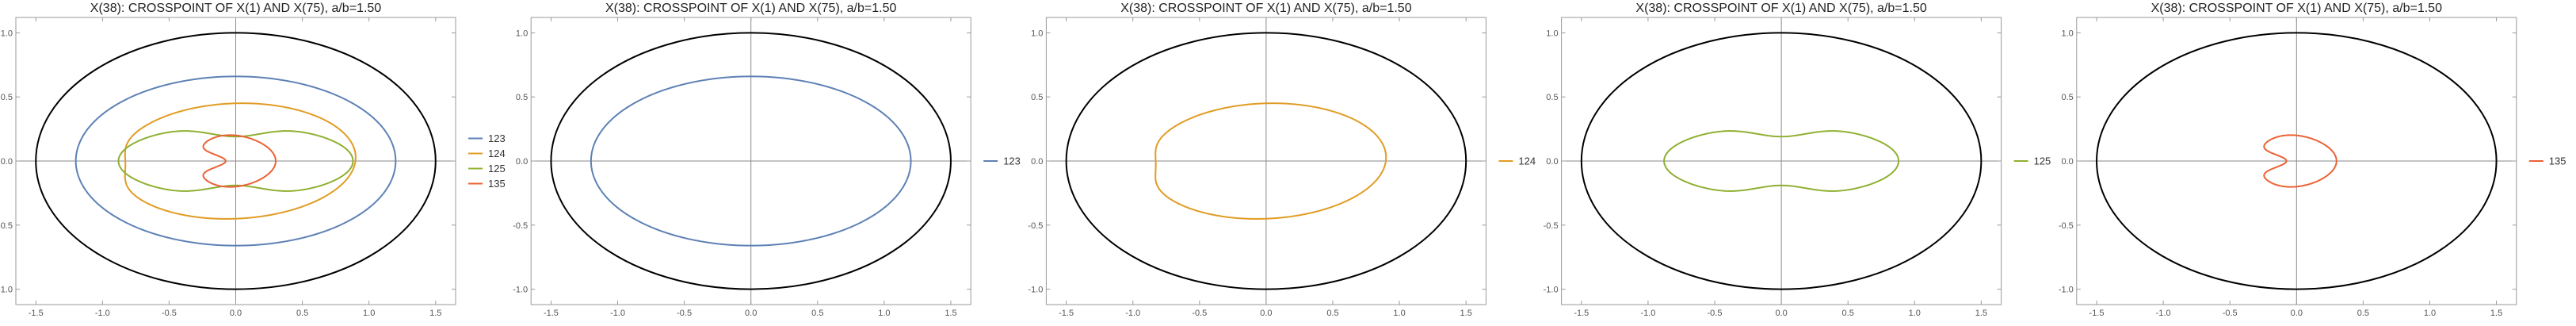 The height and width of the screenshot is (326, 2576). Describe the element at coordinates (1002, 161) in the screenshot. I see `legend: 123` at that location.